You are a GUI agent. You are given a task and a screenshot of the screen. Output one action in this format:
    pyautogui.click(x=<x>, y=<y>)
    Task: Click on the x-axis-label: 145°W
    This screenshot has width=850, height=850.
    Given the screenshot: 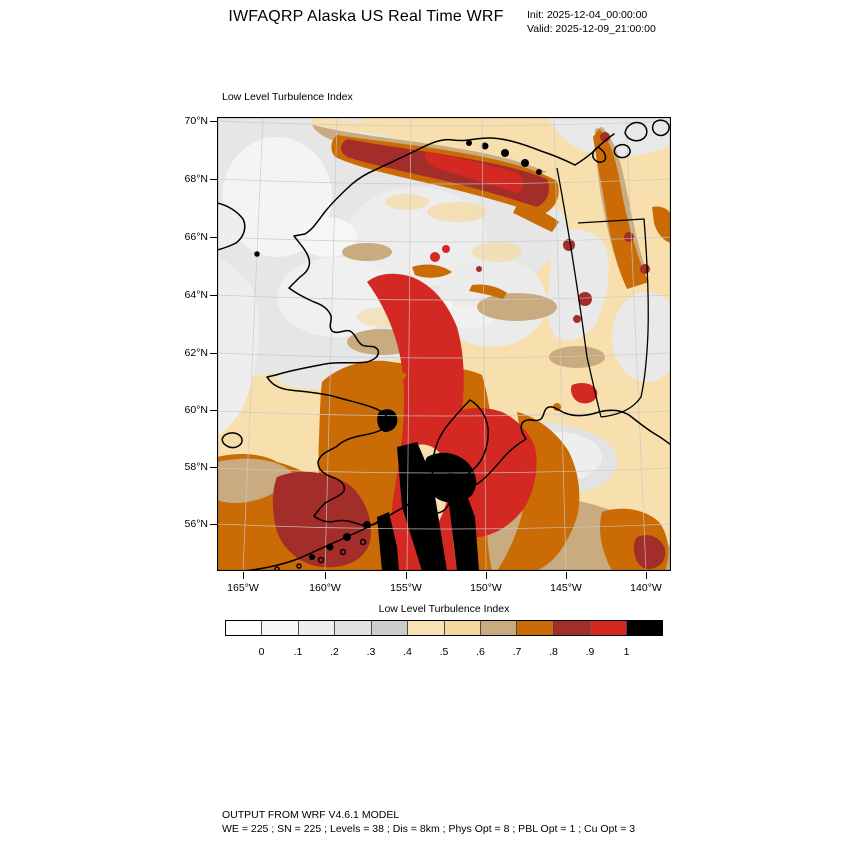 What is the action you would take?
    pyautogui.click(x=566, y=588)
    